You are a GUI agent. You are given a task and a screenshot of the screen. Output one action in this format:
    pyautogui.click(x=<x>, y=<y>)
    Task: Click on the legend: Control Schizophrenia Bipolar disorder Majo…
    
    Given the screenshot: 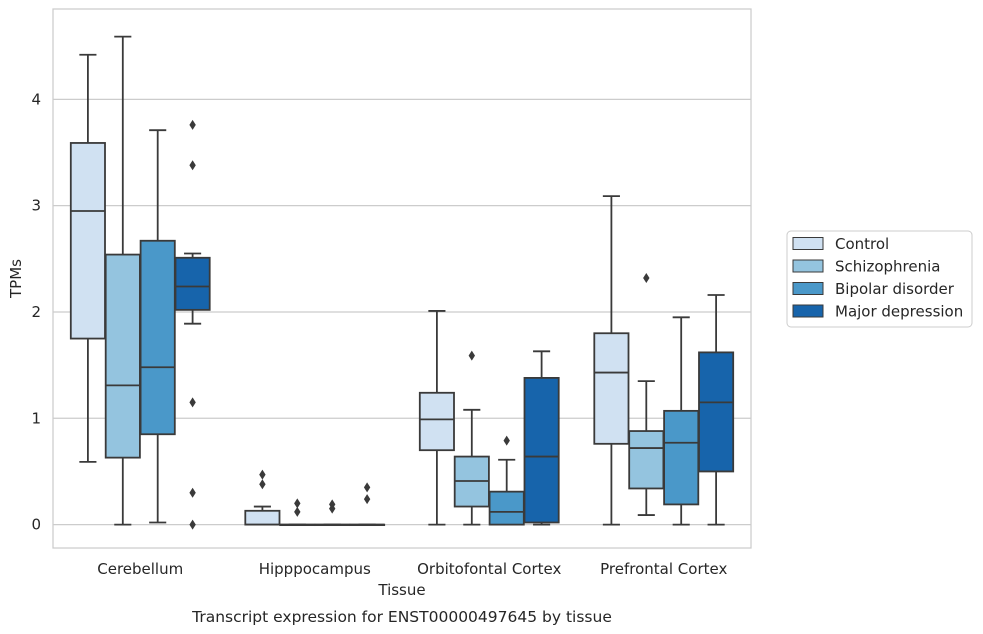 What is the action you would take?
    pyautogui.click(x=879, y=279)
    